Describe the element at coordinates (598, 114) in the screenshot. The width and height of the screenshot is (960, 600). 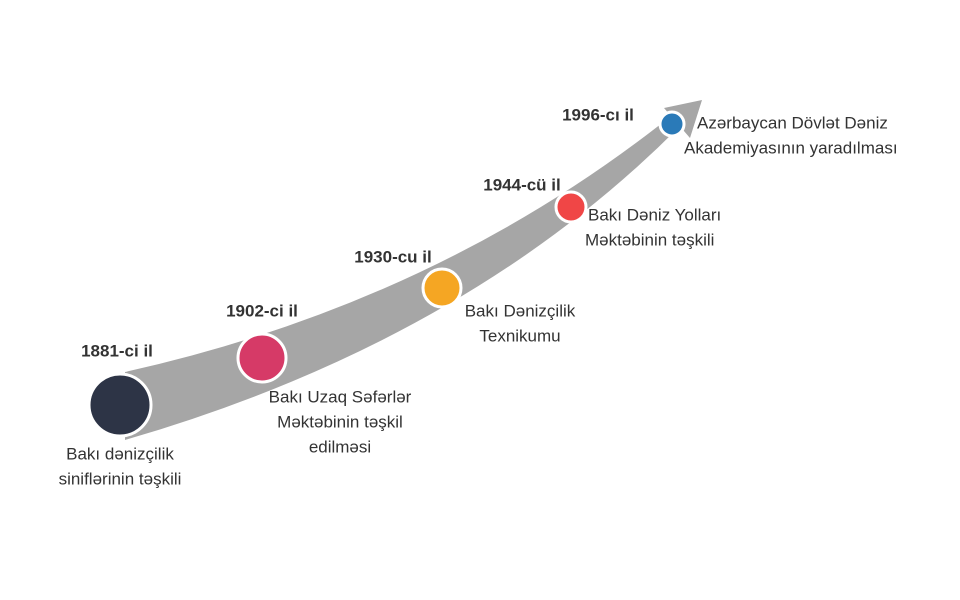
I see `event-year: 1996-cı il` at that location.